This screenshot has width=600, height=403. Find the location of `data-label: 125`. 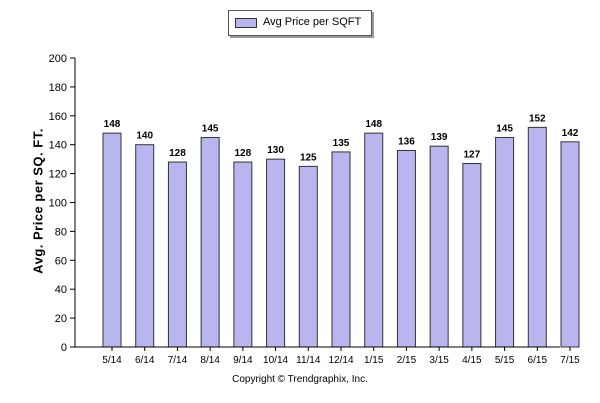

data-label: 125 is located at coordinates (308, 157).